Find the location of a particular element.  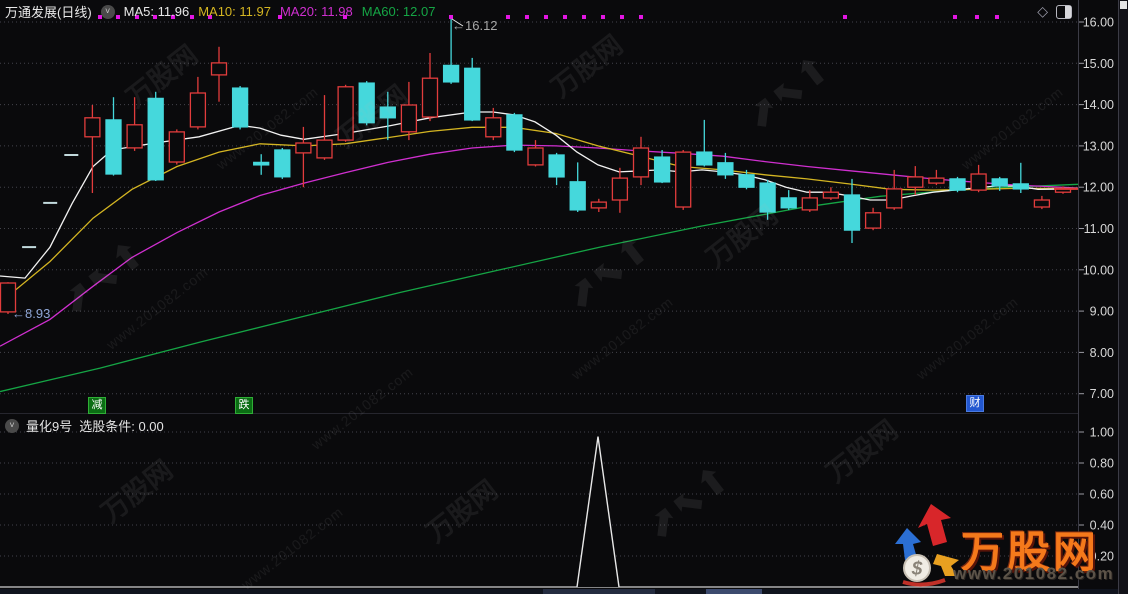

ma20-label: MA20: 11.98 is located at coordinates (316, 11).